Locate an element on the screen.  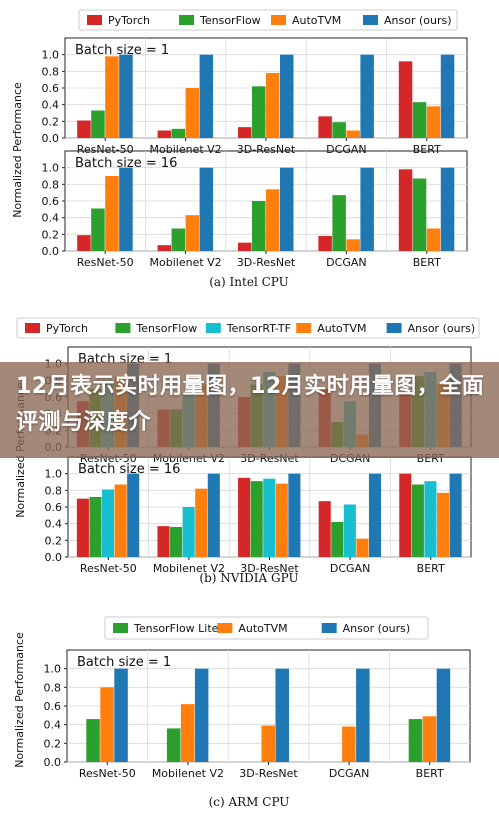
legend-label: PyTorch is located at coordinates (129, 20).